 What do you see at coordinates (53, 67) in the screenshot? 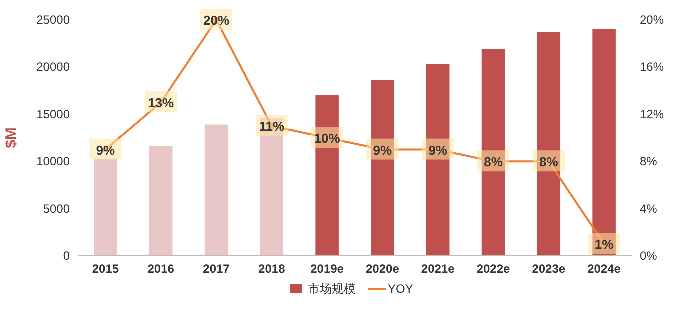
I see `y-tick-label: 20000` at bounding box center [53, 67].